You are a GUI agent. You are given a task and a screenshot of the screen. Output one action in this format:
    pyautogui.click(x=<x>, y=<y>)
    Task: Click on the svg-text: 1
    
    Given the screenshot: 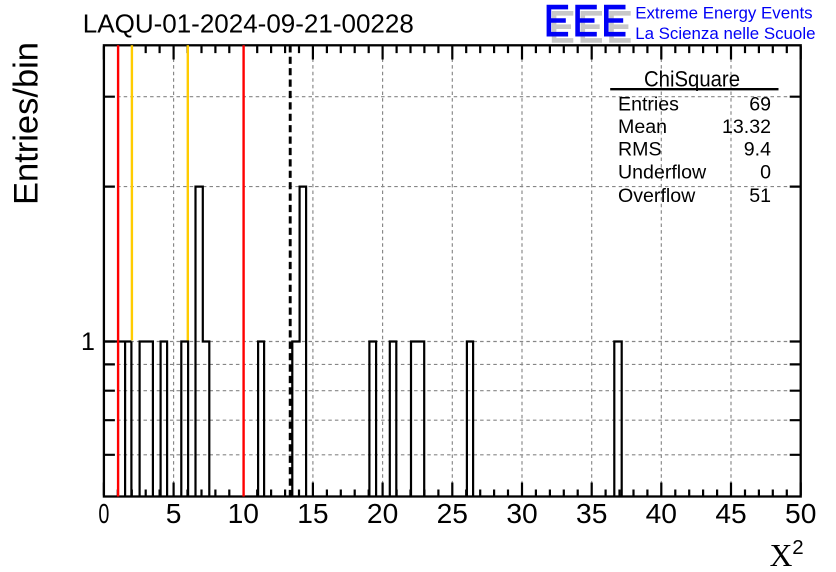 What is the action you would take?
    pyautogui.click(x=88, y=342)
    